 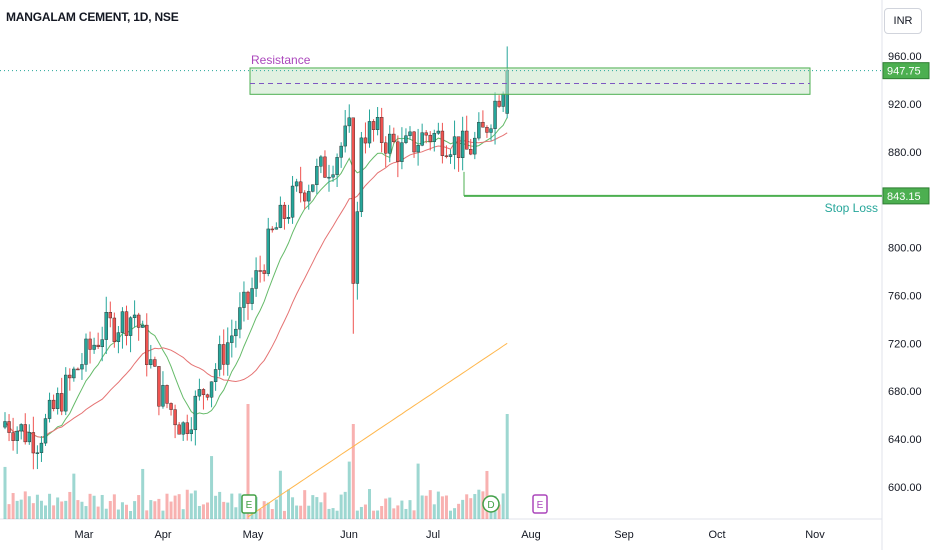 What do you see at coordinates (249, 504) in the screenshot?
I see `earnings-marker` at bounding box center [249, 504].